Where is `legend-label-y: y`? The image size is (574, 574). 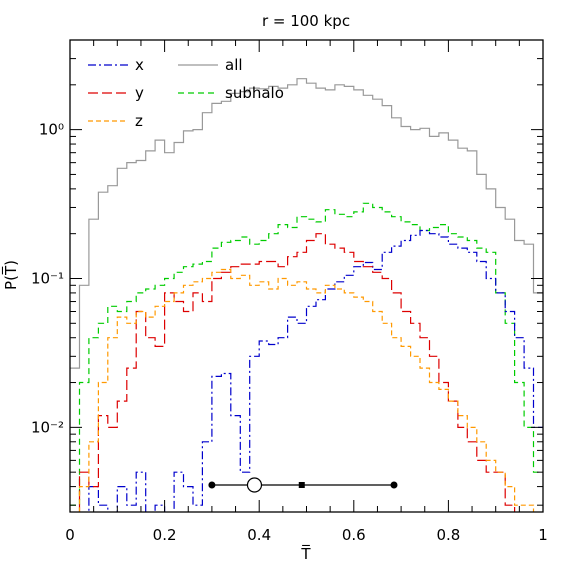 legend-label-y: y is located at coordinates (139, 93).